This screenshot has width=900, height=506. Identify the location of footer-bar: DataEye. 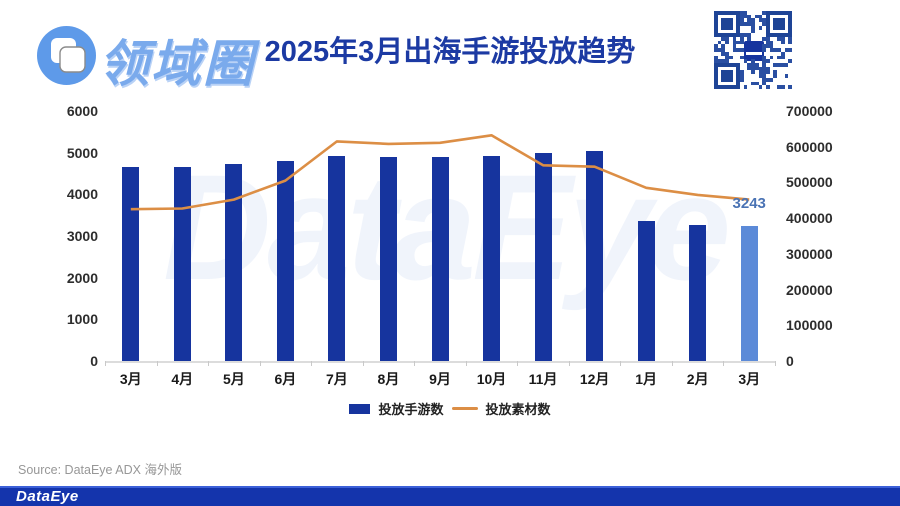
(450, 496).